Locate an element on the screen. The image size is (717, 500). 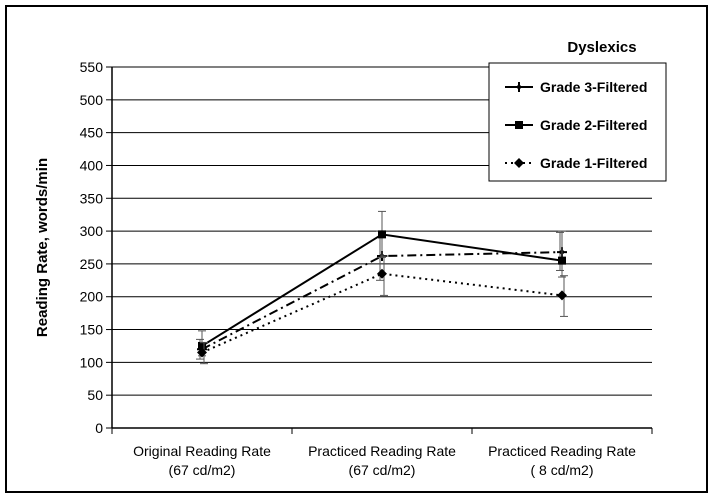
y-tick-label: 50 is located at coordinates (95, 395).